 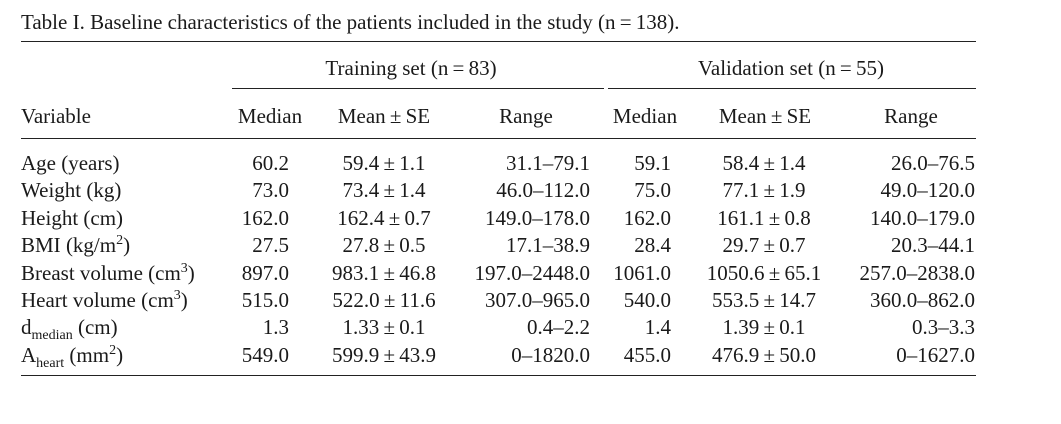 I want to click on training-median-cell: 27.5, so click(x=270, y=245).